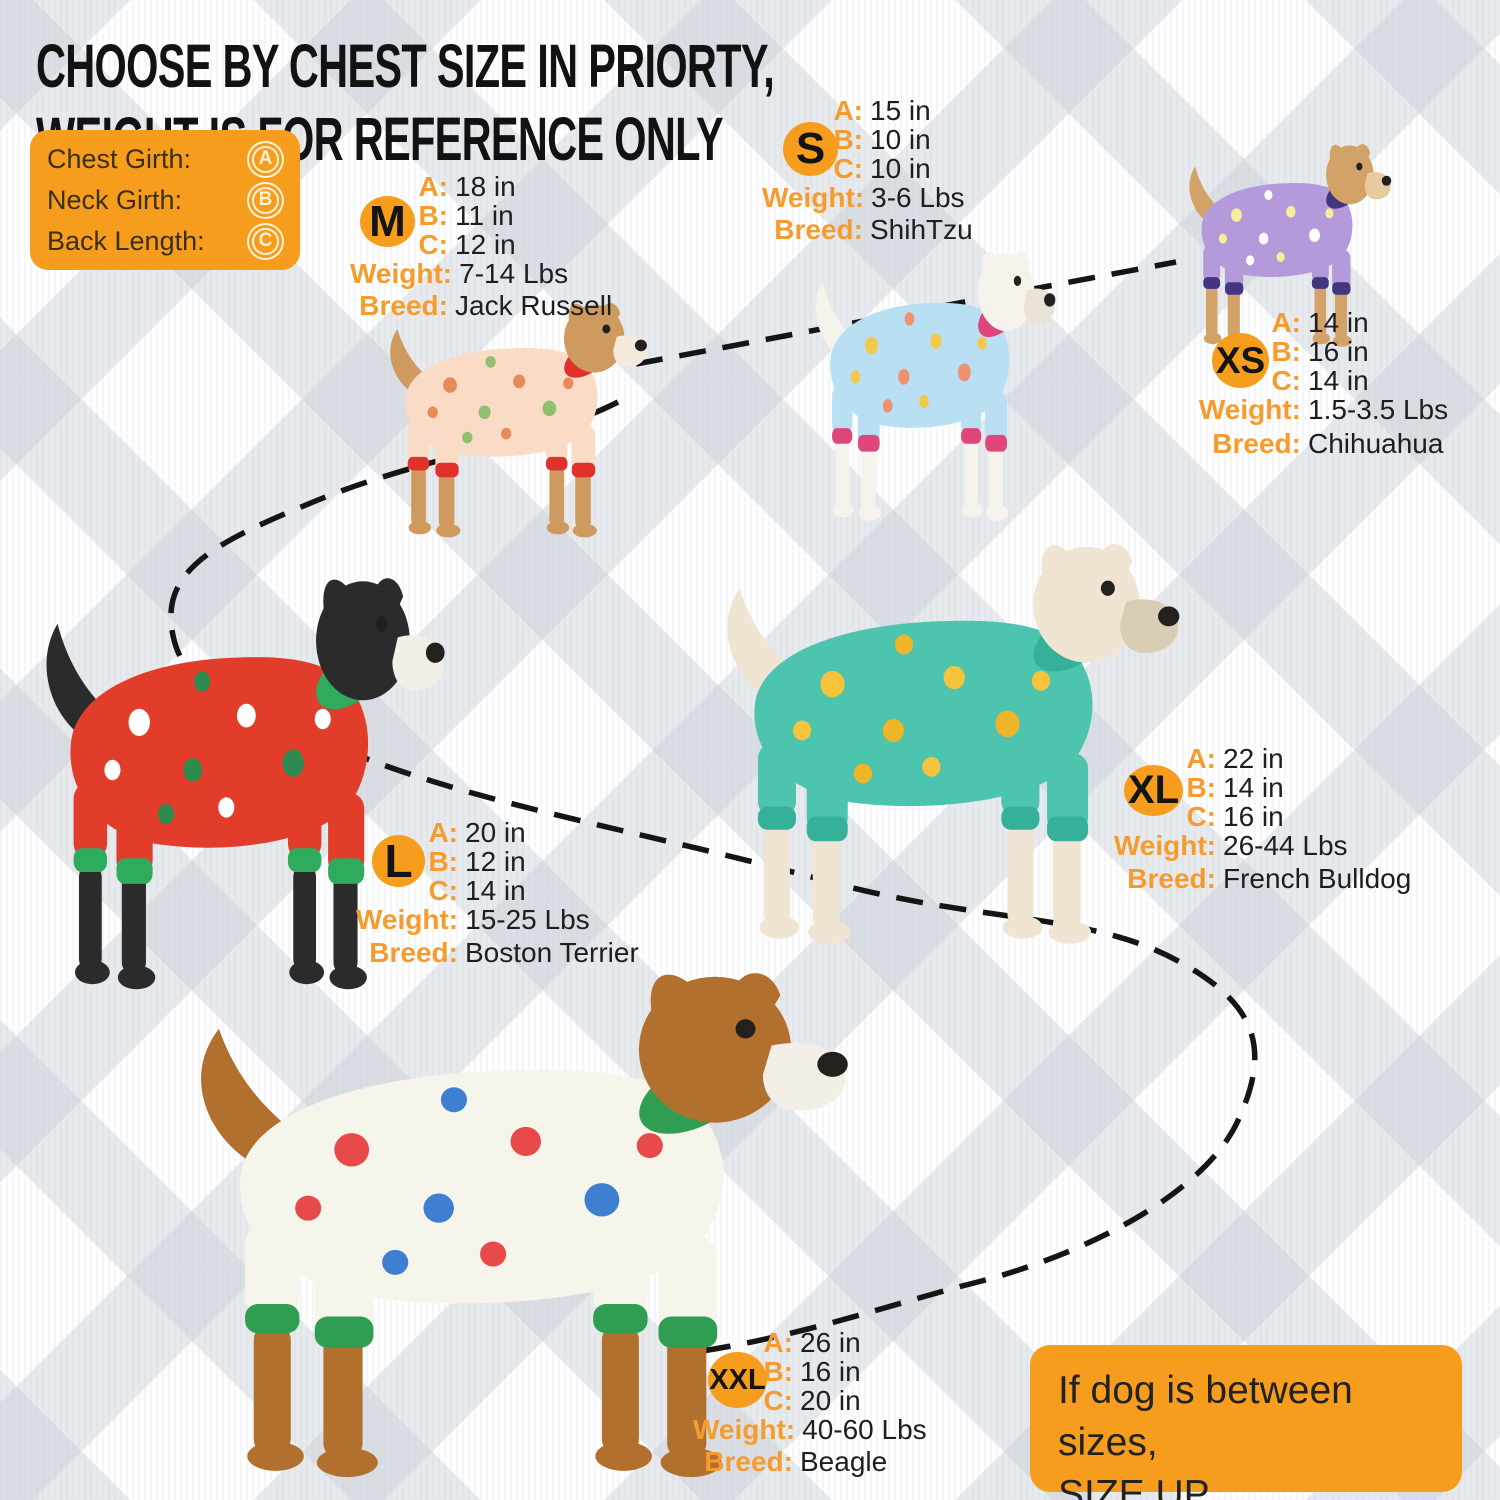 This screenshot has width=1500, height=1500. Describe the element at coordinates (534, 305) in the screenshot. I see `breed-value: Jack Russell` at that location.